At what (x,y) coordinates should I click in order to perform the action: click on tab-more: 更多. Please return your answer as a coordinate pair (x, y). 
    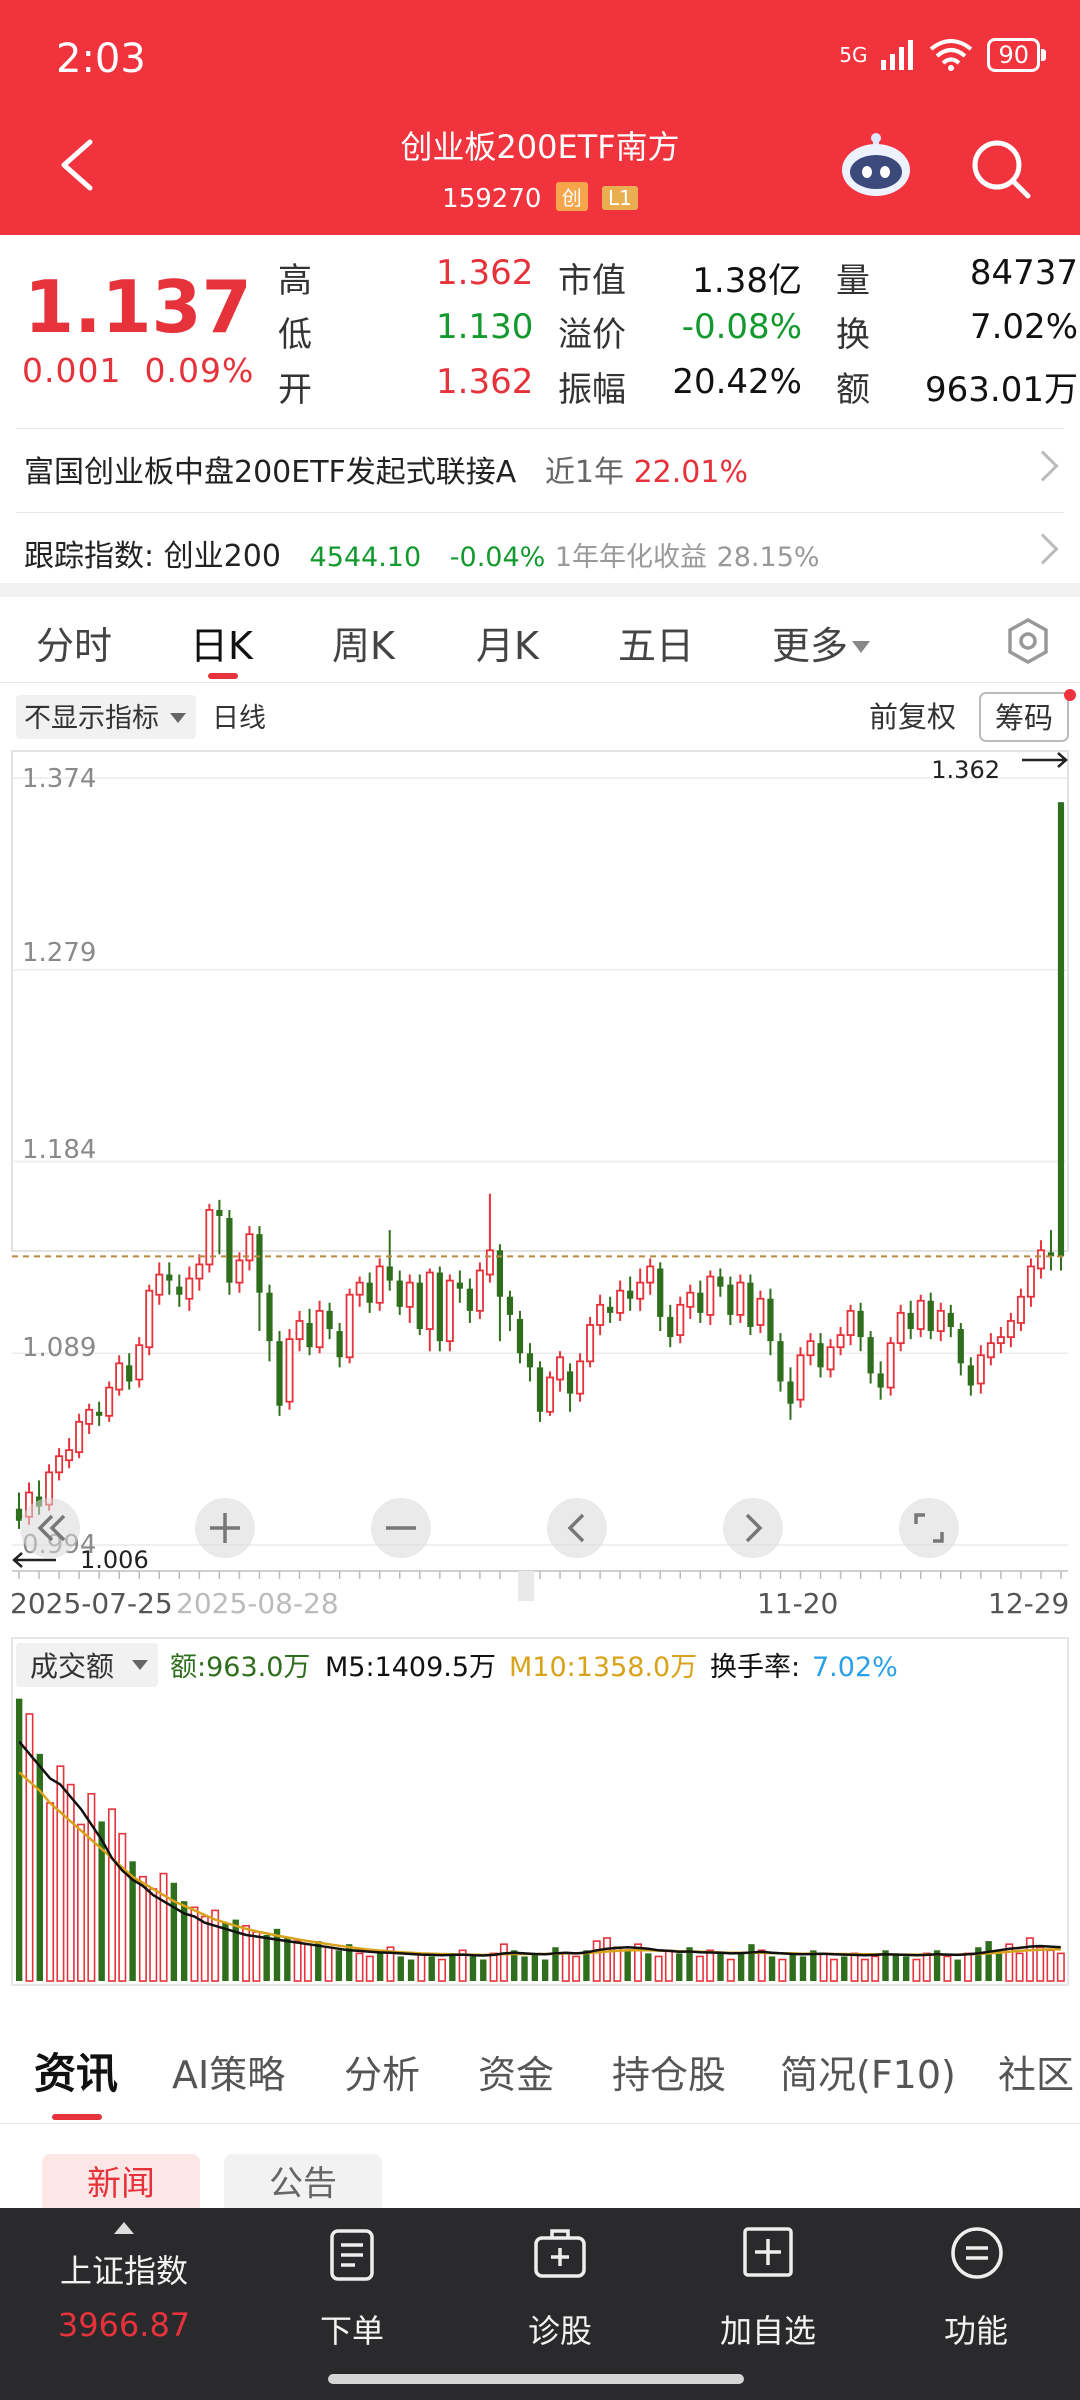
    Looking at the image, I should click on (821, 642).